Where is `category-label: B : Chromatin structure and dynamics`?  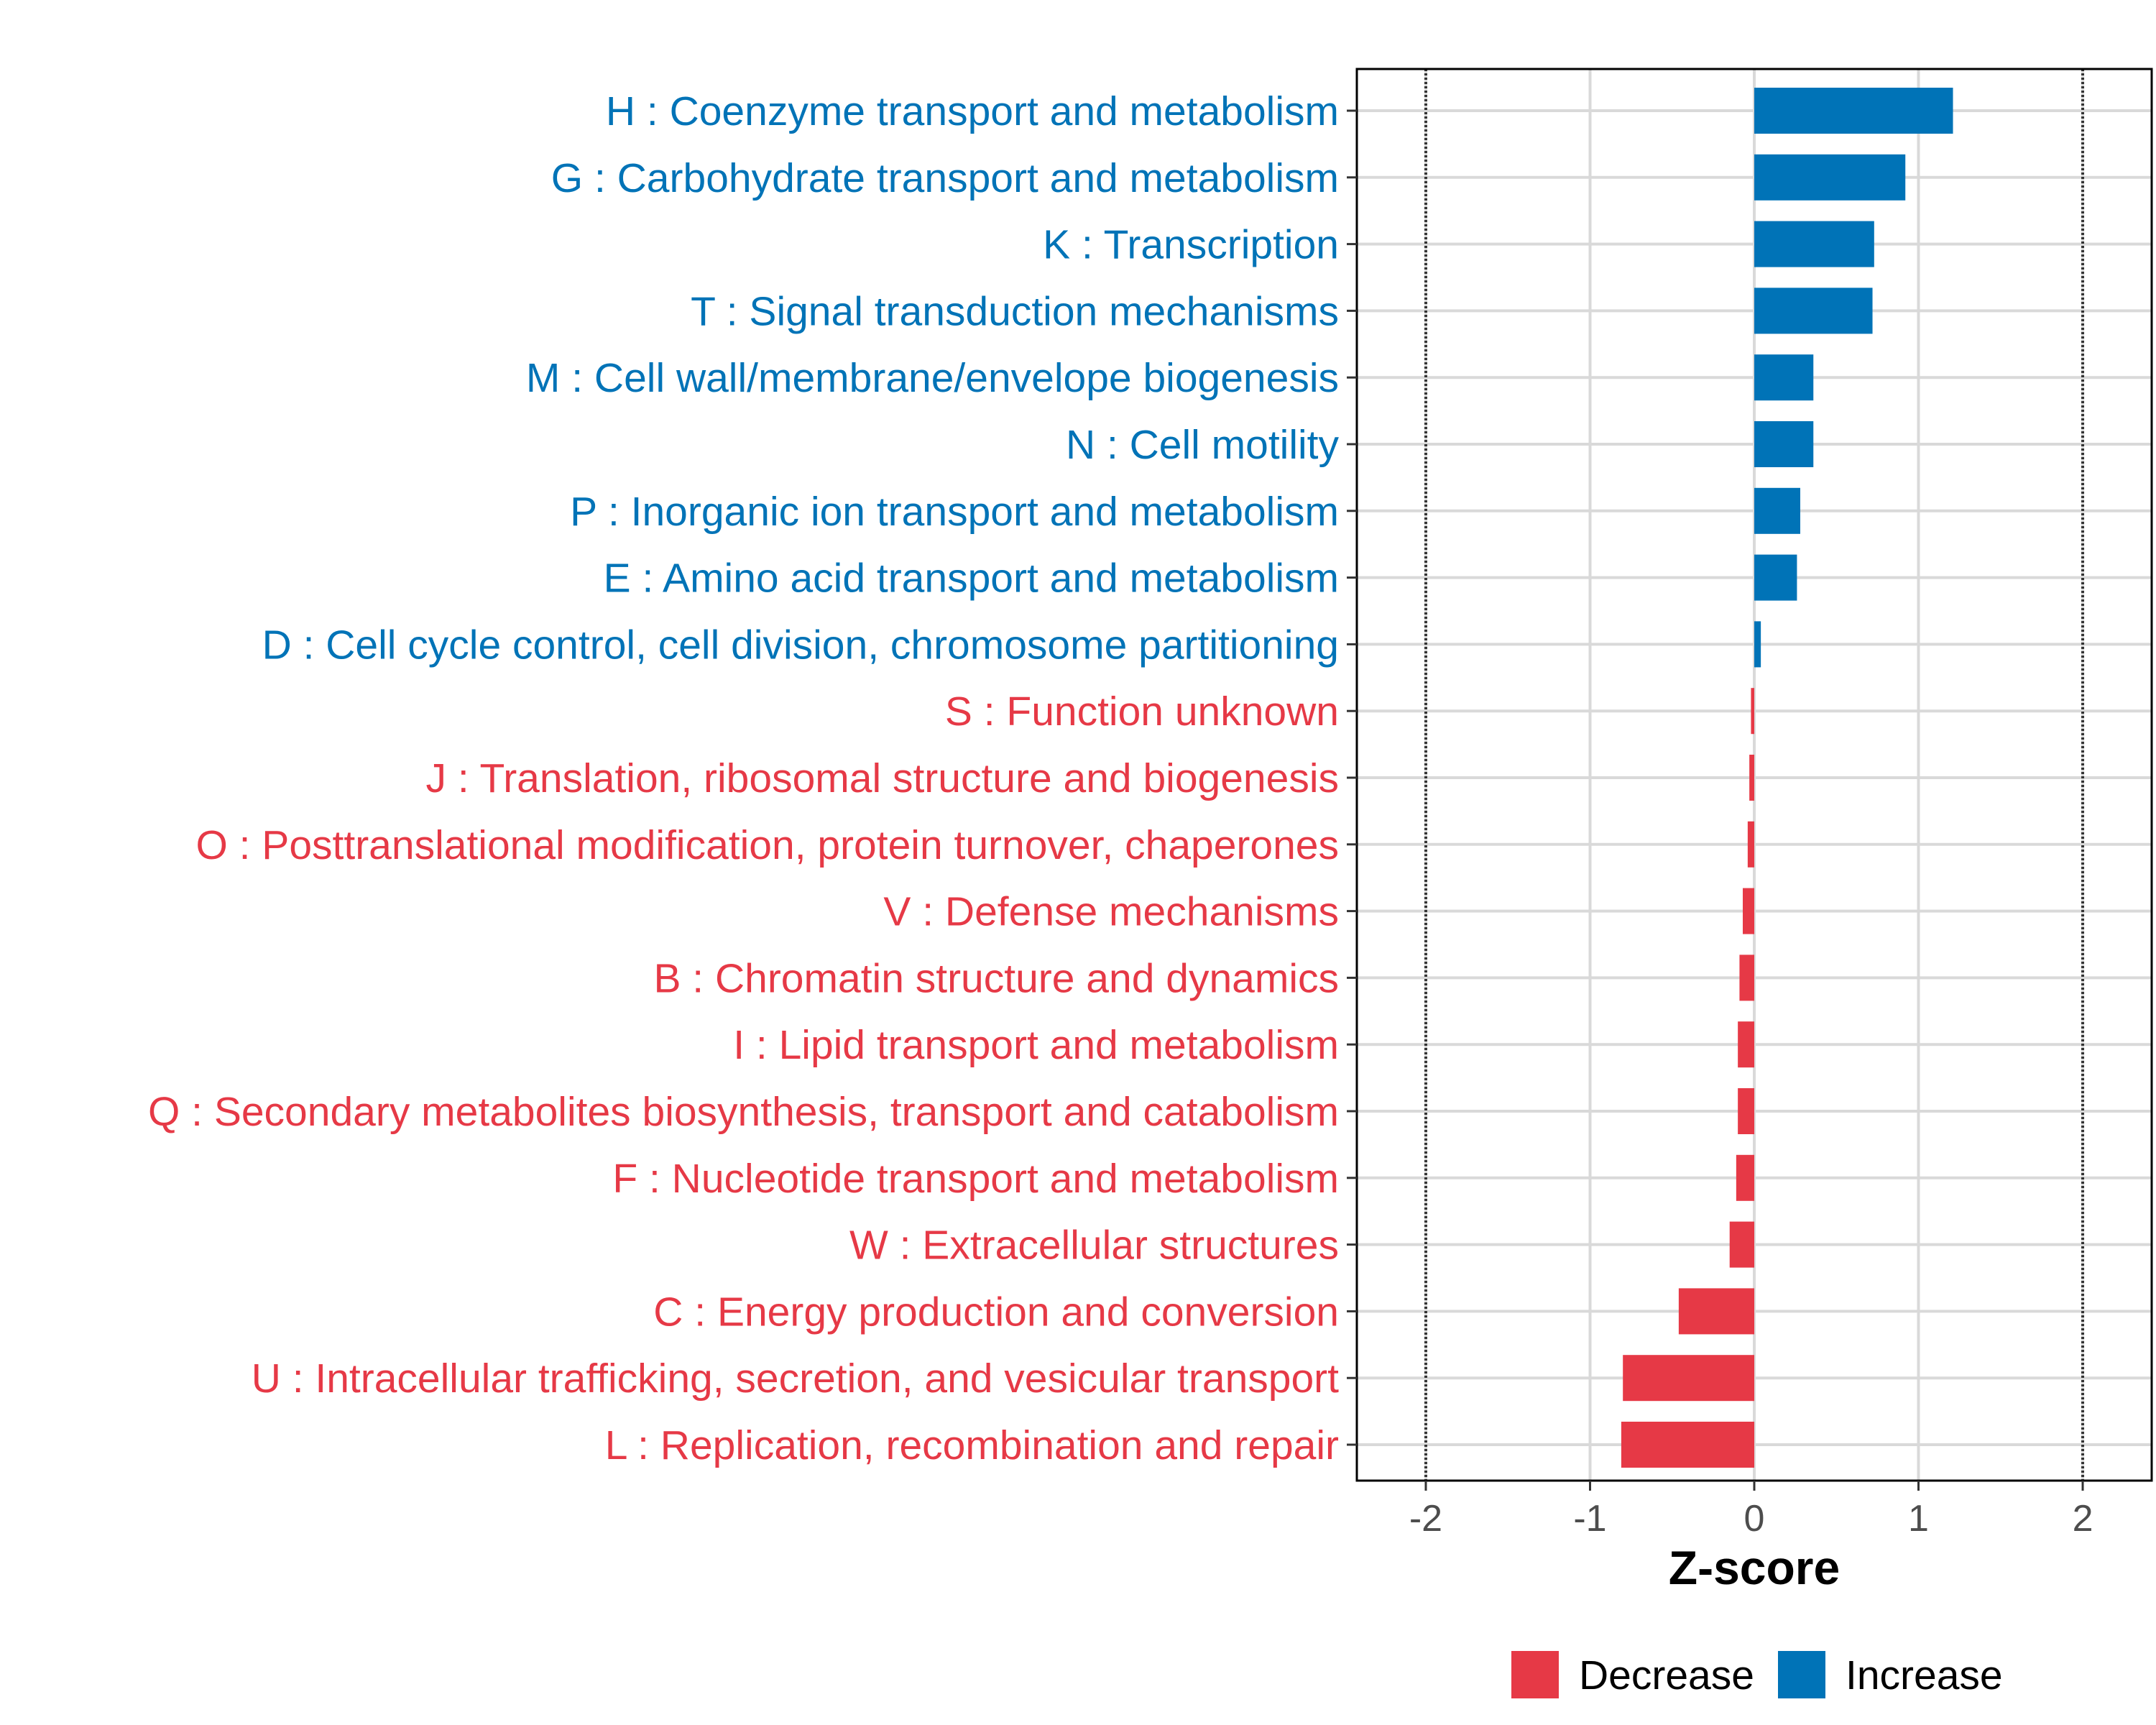
category-label: B : Chromatin structure and dynamics is located at coordinates (996, 978).